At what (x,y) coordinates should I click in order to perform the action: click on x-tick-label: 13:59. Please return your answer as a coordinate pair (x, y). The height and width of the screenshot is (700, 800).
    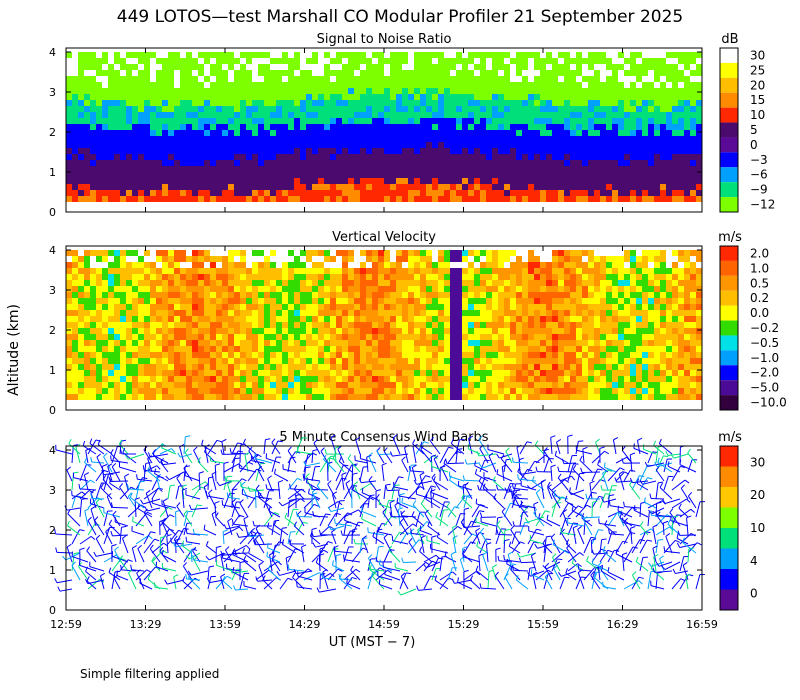
    Looking at the image, I should click on (225, 624).